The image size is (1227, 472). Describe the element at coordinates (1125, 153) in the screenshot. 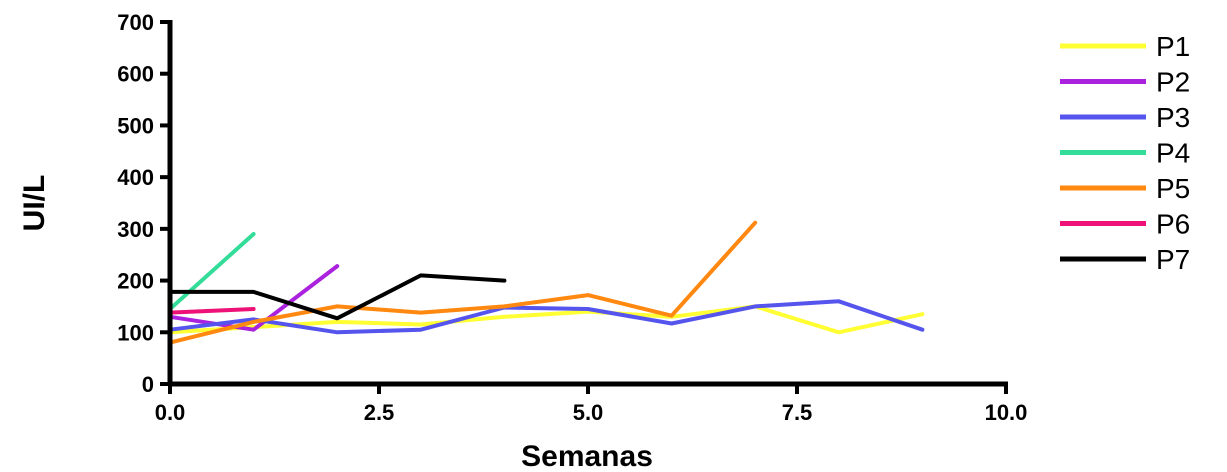

I see `legend: P1 P2 P3 P4 P5 P6 P7` at that location.